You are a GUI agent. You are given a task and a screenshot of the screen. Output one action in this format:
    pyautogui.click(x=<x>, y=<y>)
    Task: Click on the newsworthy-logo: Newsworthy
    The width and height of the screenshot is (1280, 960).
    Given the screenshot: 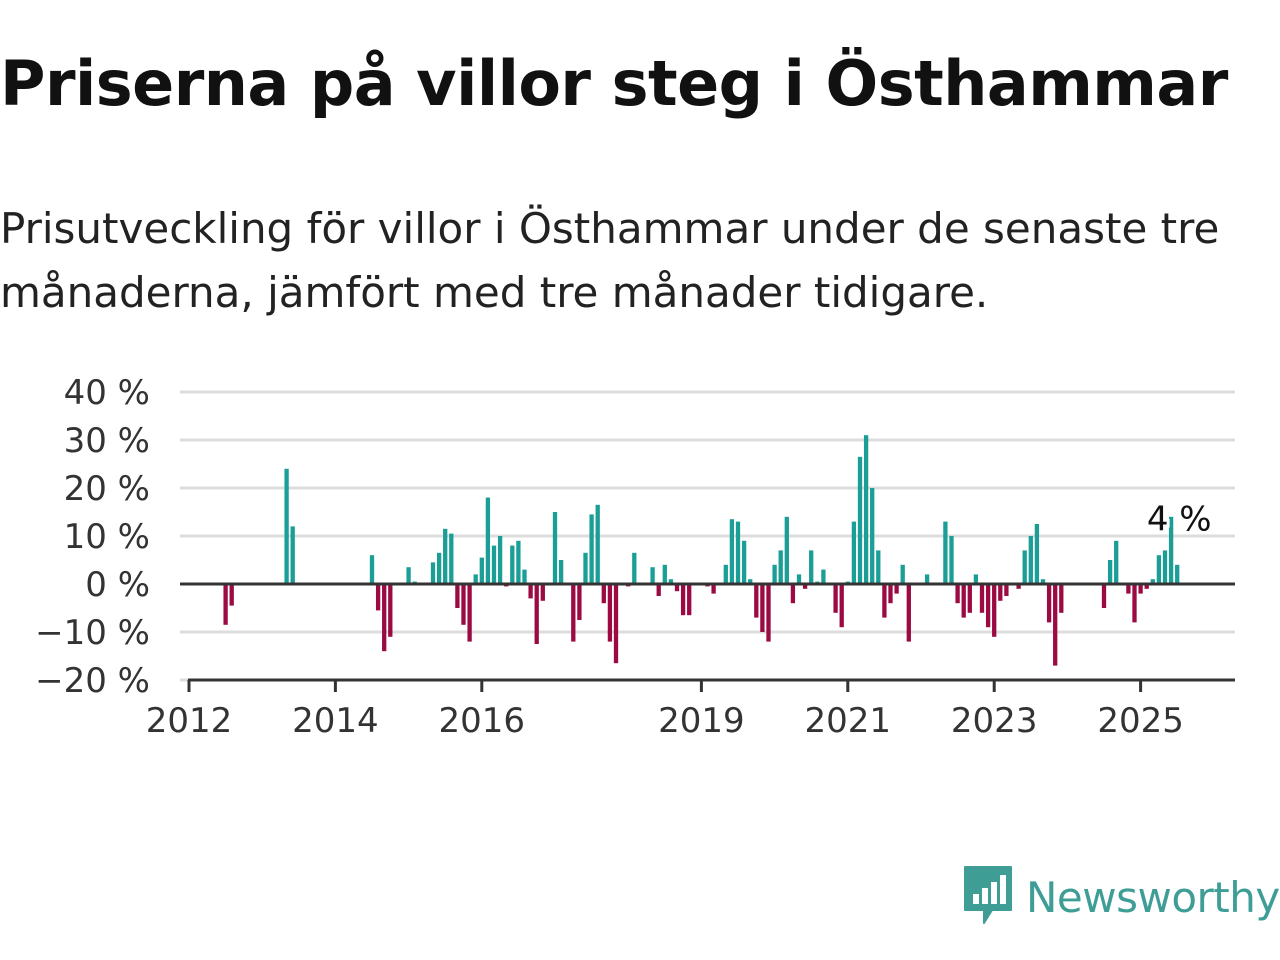 What is the action you would take?
    pyautogui.click(x=1121, y=897)
    